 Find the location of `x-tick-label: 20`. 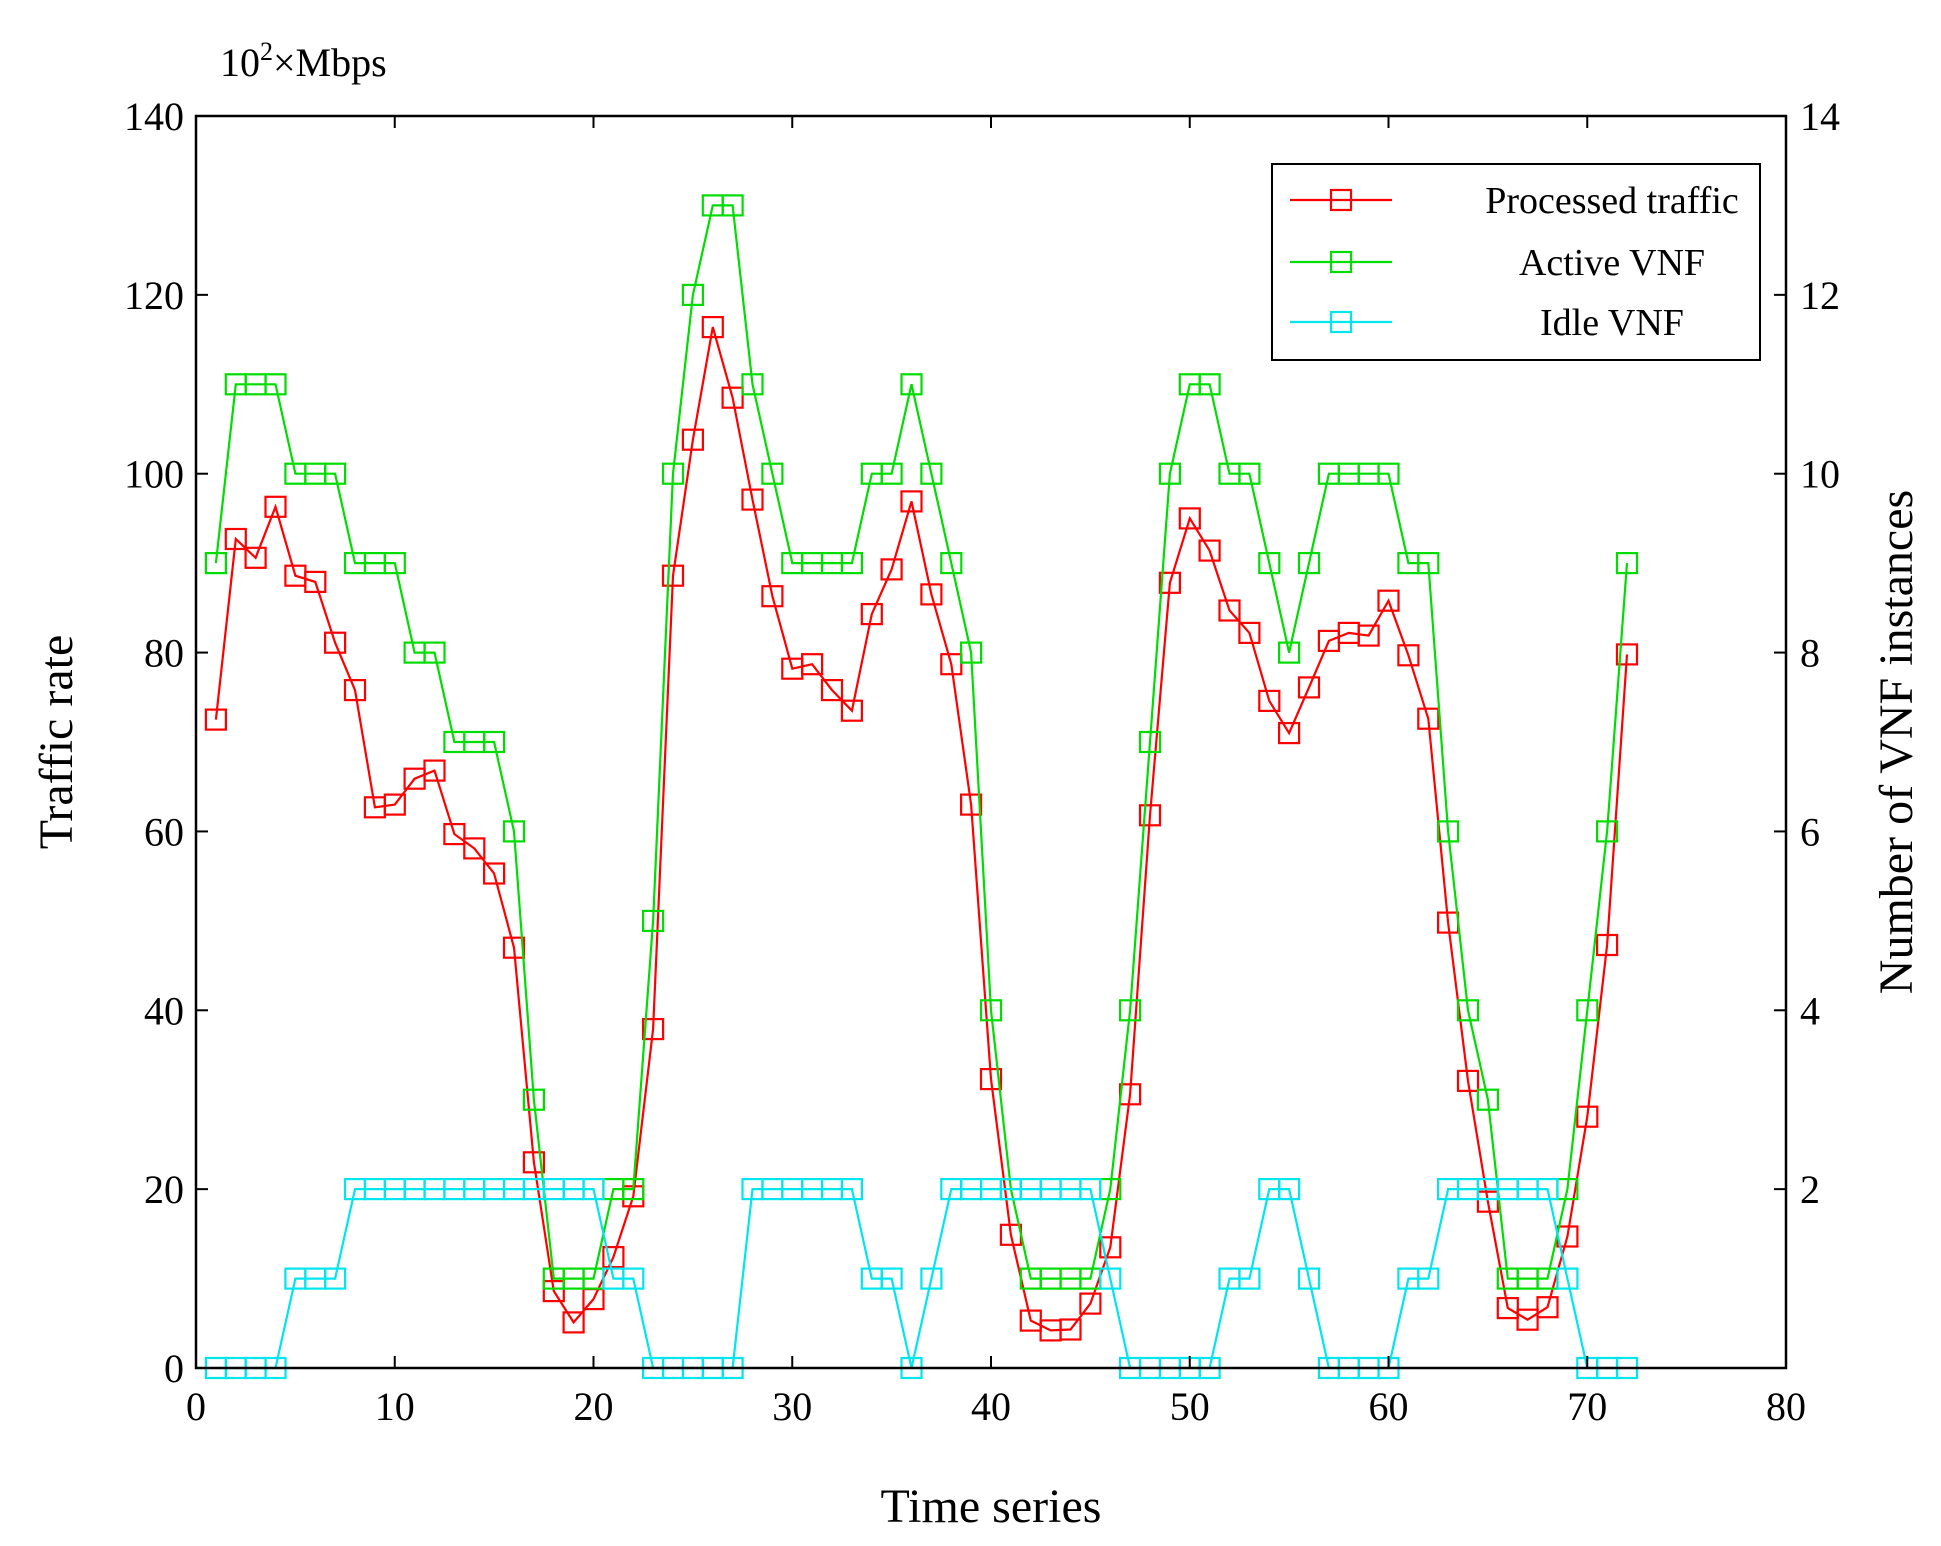

x-tick-label: 20 is located at coordinates (594, 1406).